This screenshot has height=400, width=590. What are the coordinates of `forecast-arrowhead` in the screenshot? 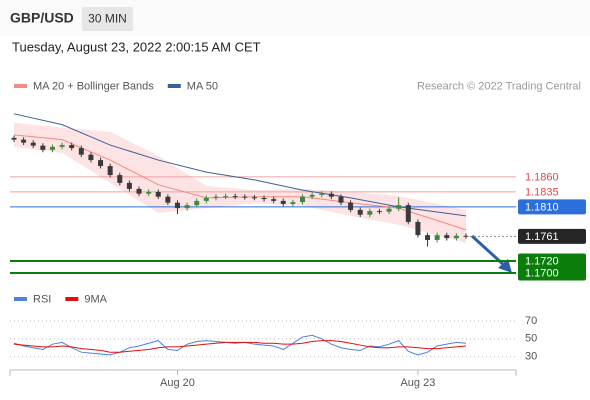 It's located at (505, 266).